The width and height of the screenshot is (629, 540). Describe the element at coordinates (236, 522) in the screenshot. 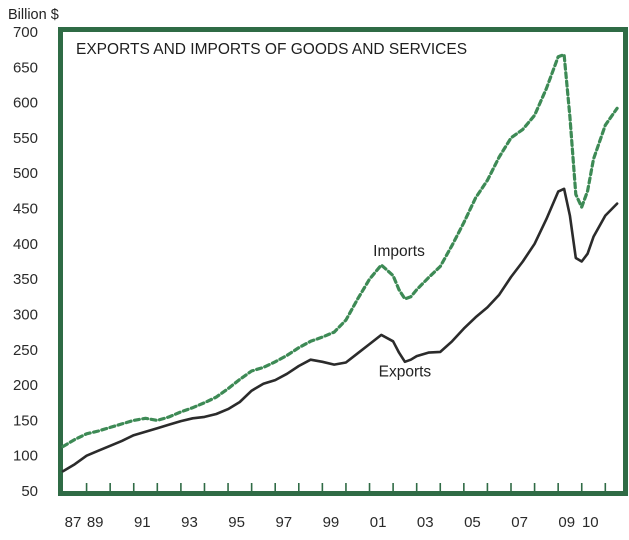

I see `x-tick-label: 95` at that location.